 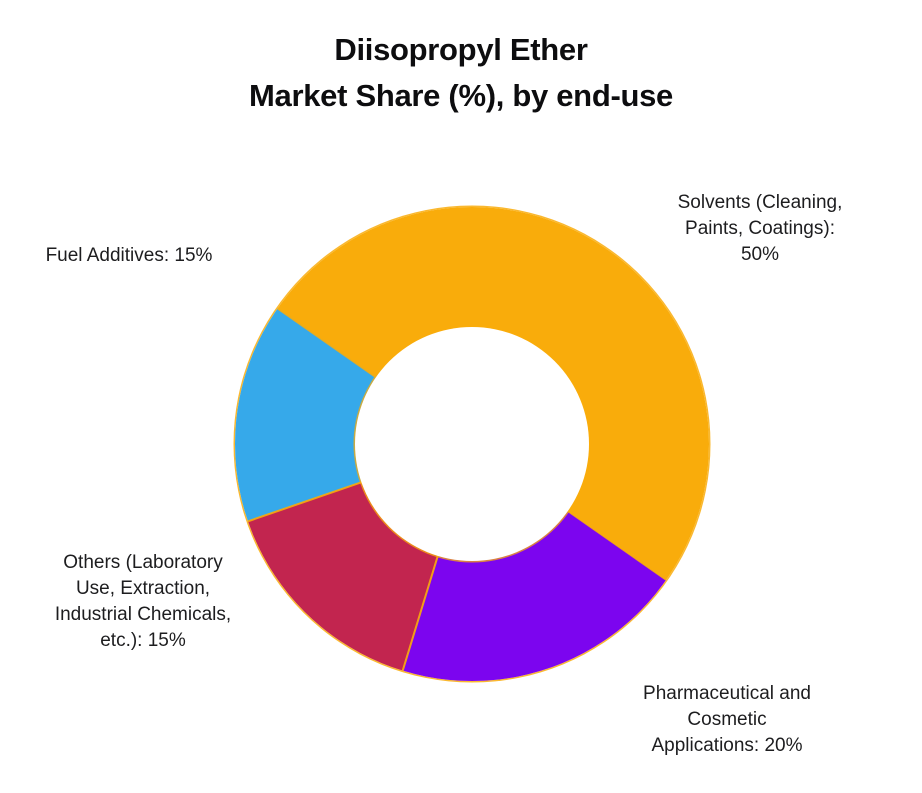 What do you see at coordinates (727, 745) in the screenshot?
I see `segment-label-line: Applications: 20%` at bounding box center [727, 745].